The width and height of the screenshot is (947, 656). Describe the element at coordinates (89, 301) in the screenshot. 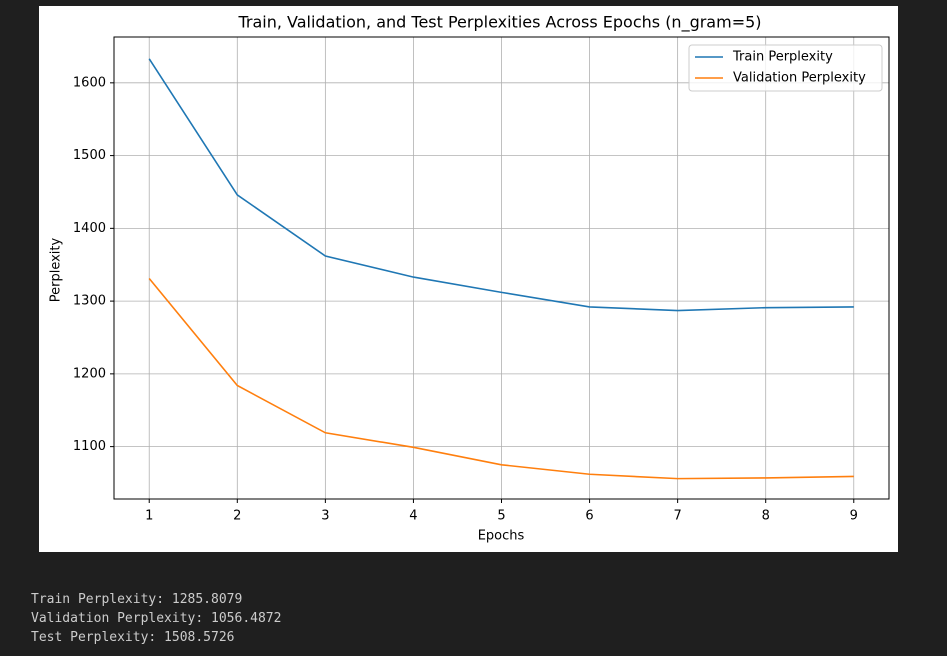

I see `y-tick-label: 1300` at that location.